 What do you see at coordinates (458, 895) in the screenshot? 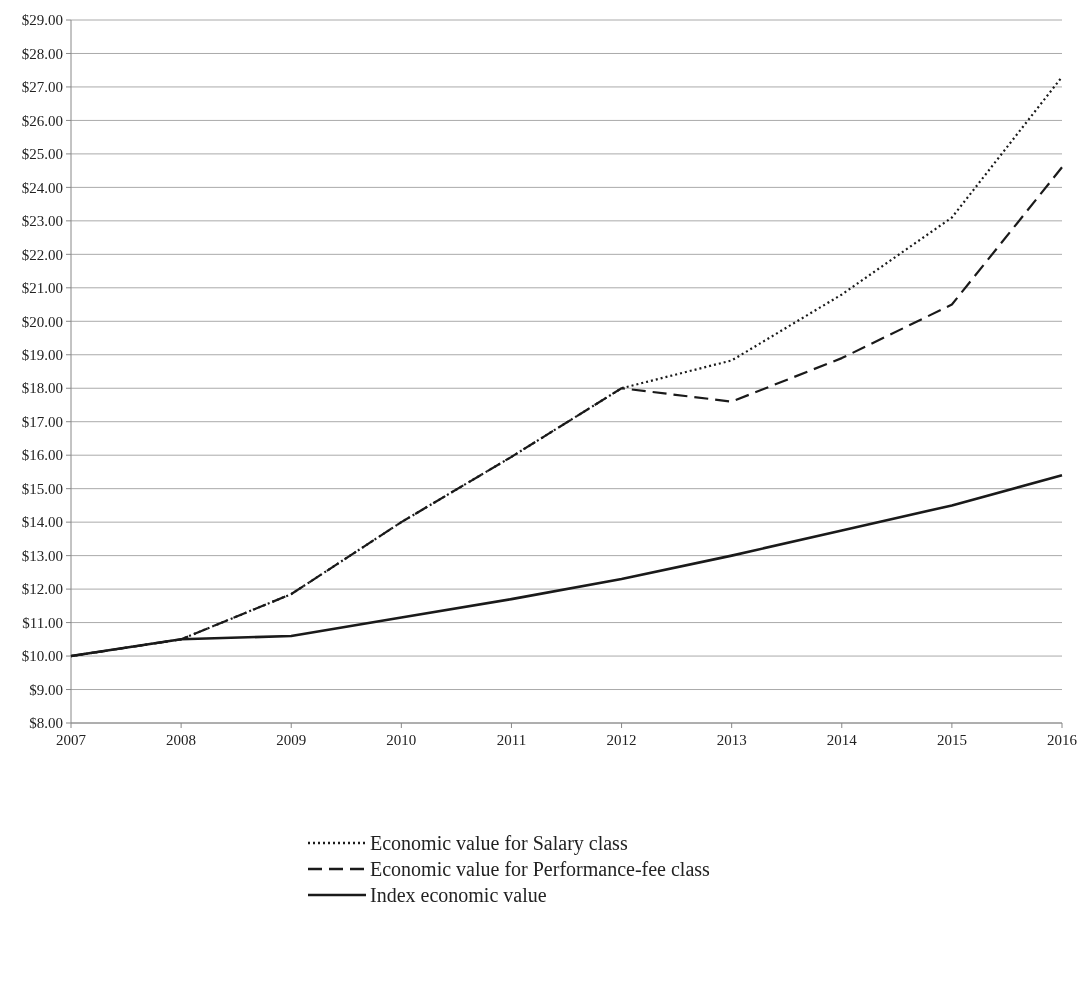
I see `legend-label: Index economic value` at bounding box center [458, 895].